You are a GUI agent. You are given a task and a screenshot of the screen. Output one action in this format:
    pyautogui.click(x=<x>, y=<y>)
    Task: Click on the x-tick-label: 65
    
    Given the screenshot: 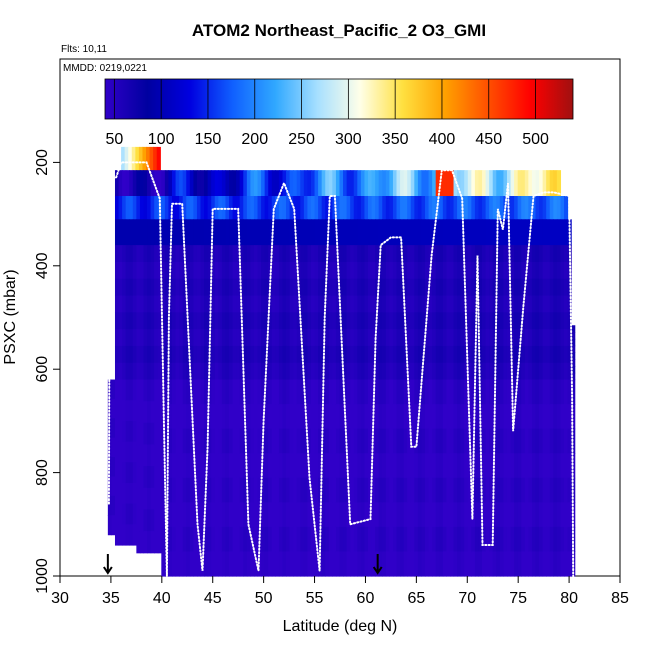 What is the action you would take?
    pyautogui.click(x=416, y=598)
    